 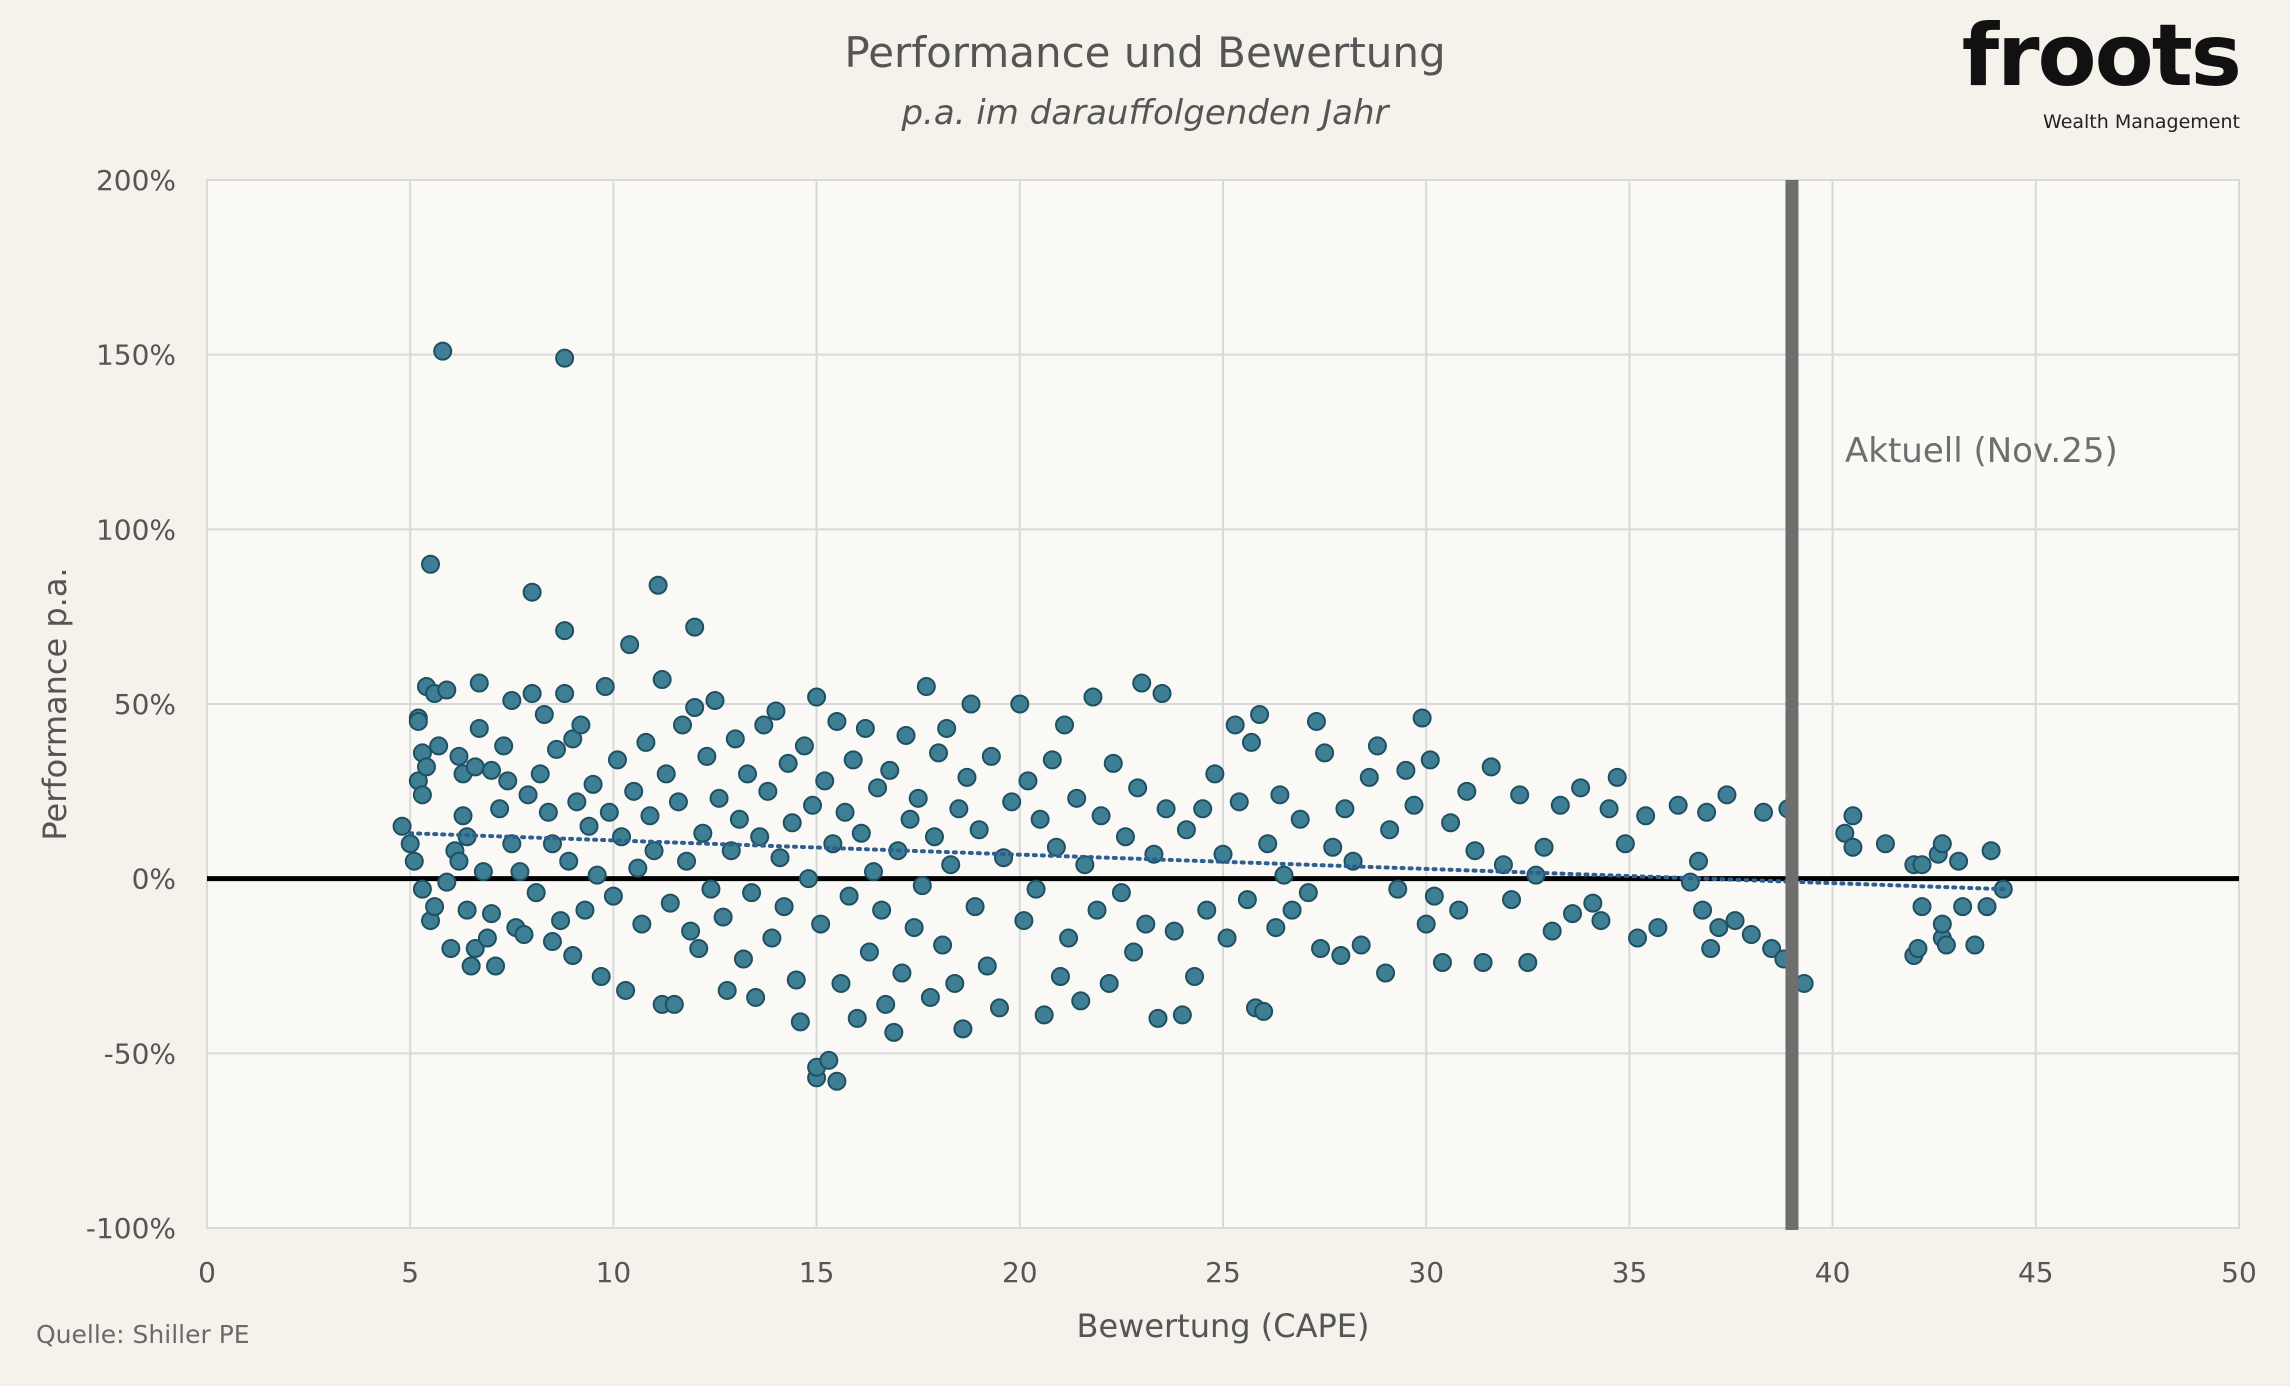 I want to click on x-axis-label: Bewertung (CAPE), so click(x=1223, y=1326).